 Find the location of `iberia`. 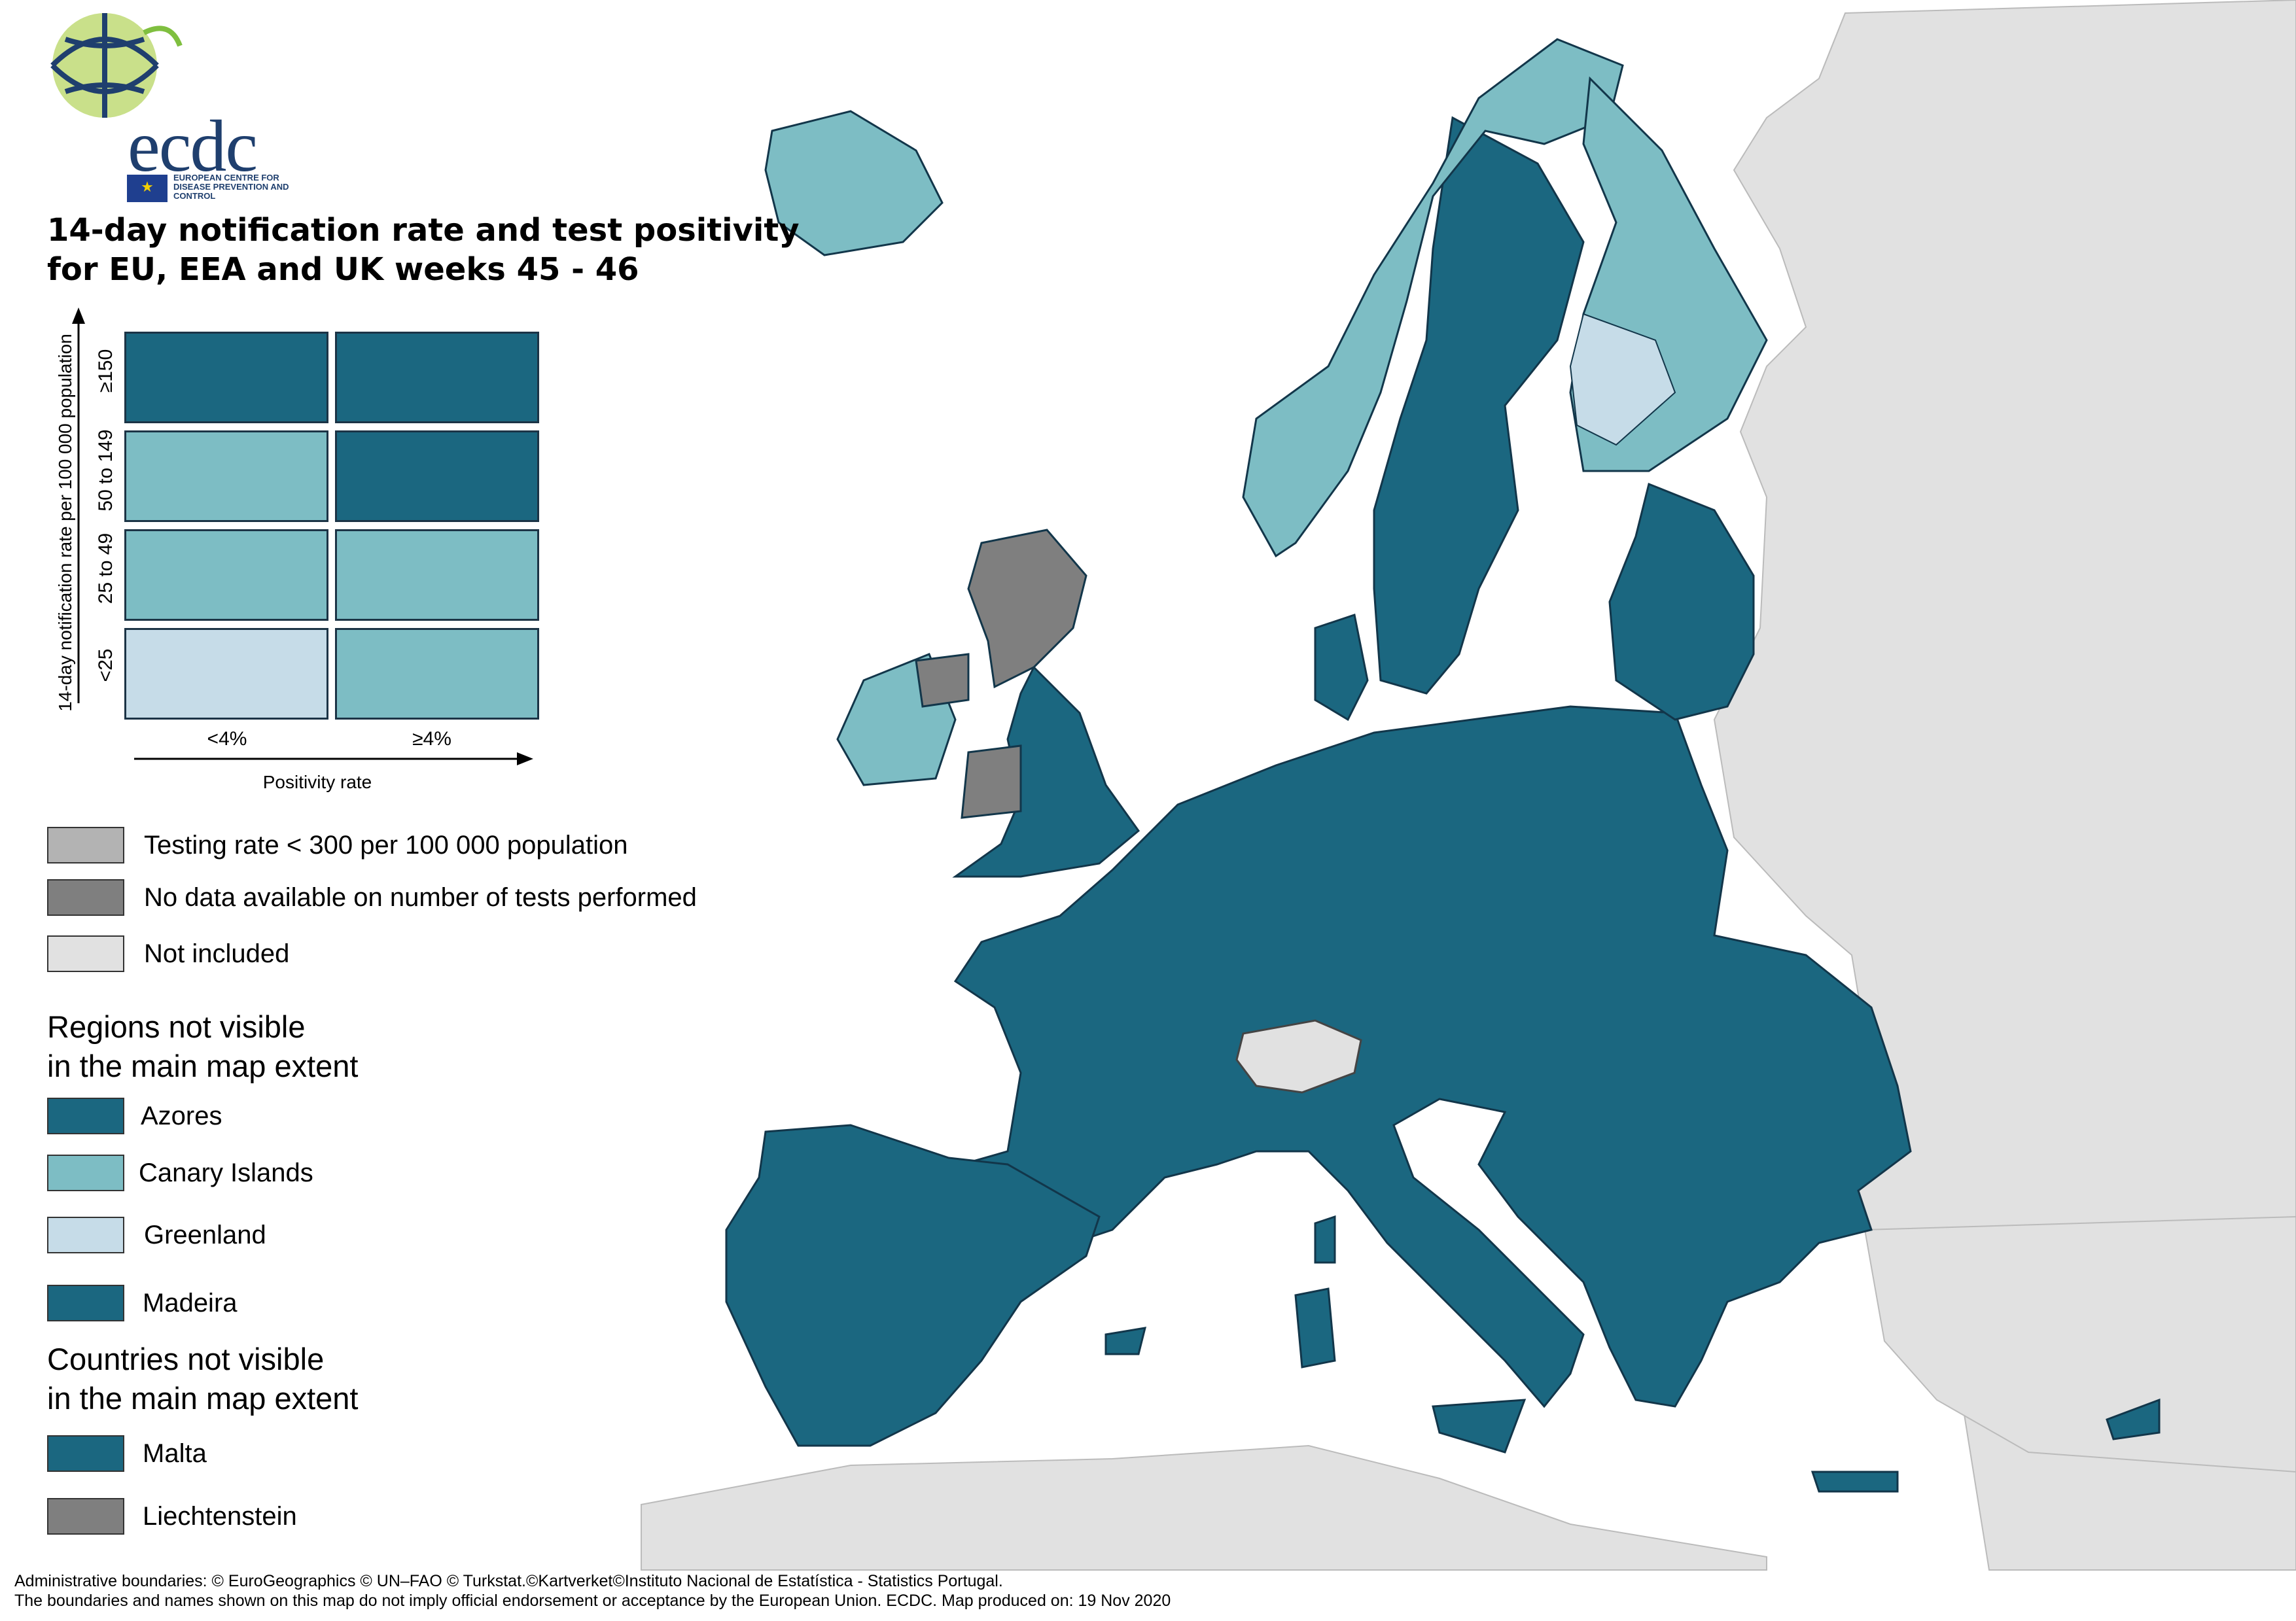

iberia is located at coordinates (913, 1285).